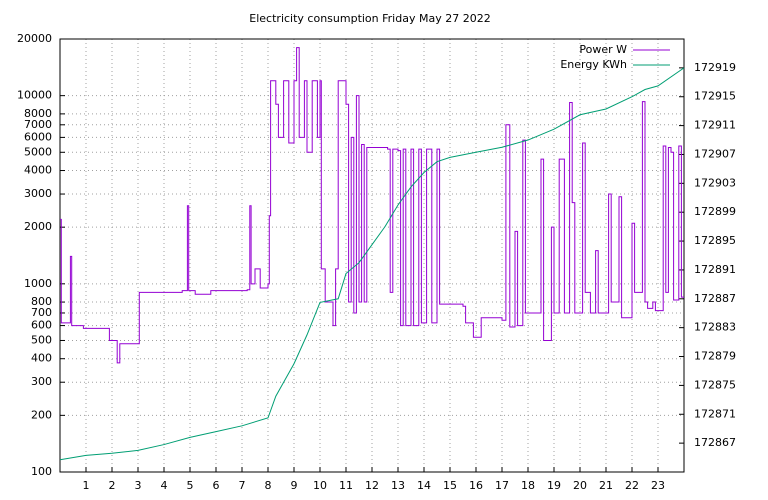  Describe the element at coordinates (715, 356) in the screenshot. I see `y2-tick-label: 172879` at that location.